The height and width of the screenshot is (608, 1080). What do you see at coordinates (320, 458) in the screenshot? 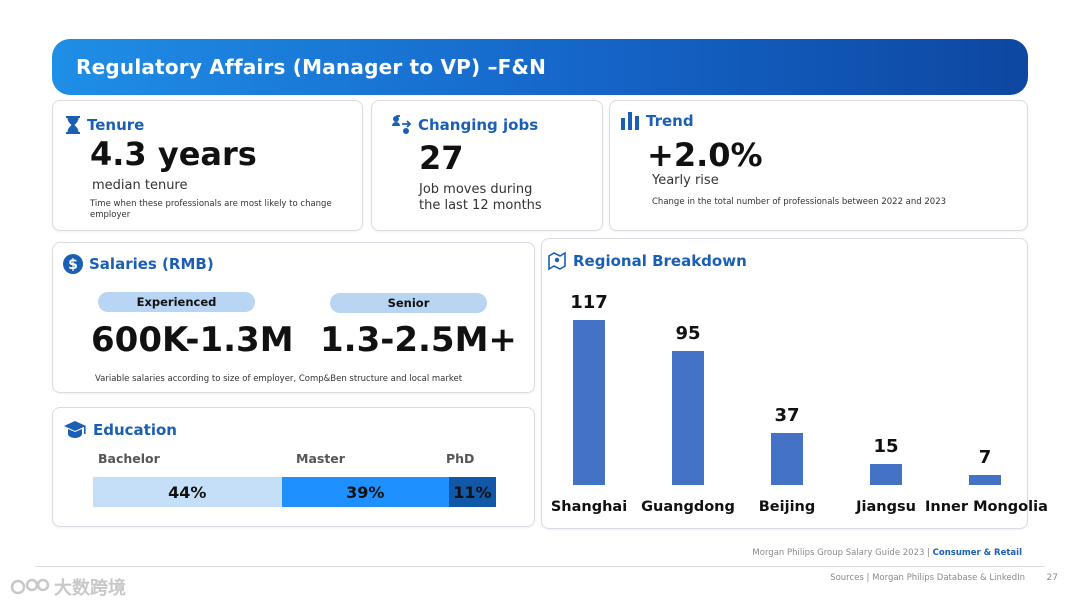
I see `edu-label-master: Master` at bounding box center [320, 458].